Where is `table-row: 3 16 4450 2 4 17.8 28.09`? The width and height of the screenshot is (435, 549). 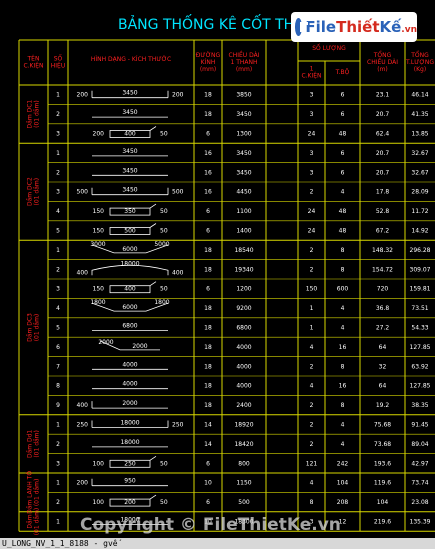
table-row: 3 16 4450 2 4 17.8 28.09 is located at coordinates (242, 192).